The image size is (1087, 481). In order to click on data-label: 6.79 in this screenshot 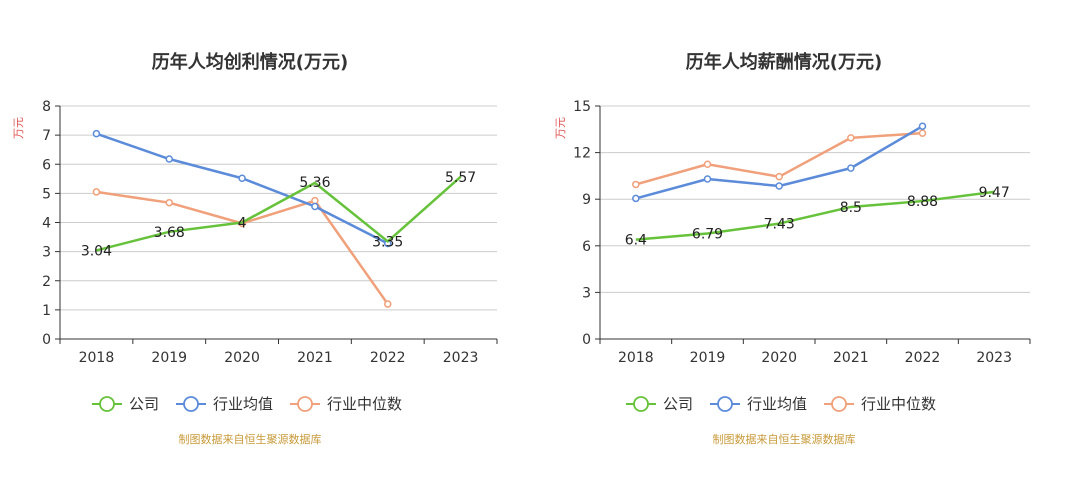, I will do `click(707, 235)`.